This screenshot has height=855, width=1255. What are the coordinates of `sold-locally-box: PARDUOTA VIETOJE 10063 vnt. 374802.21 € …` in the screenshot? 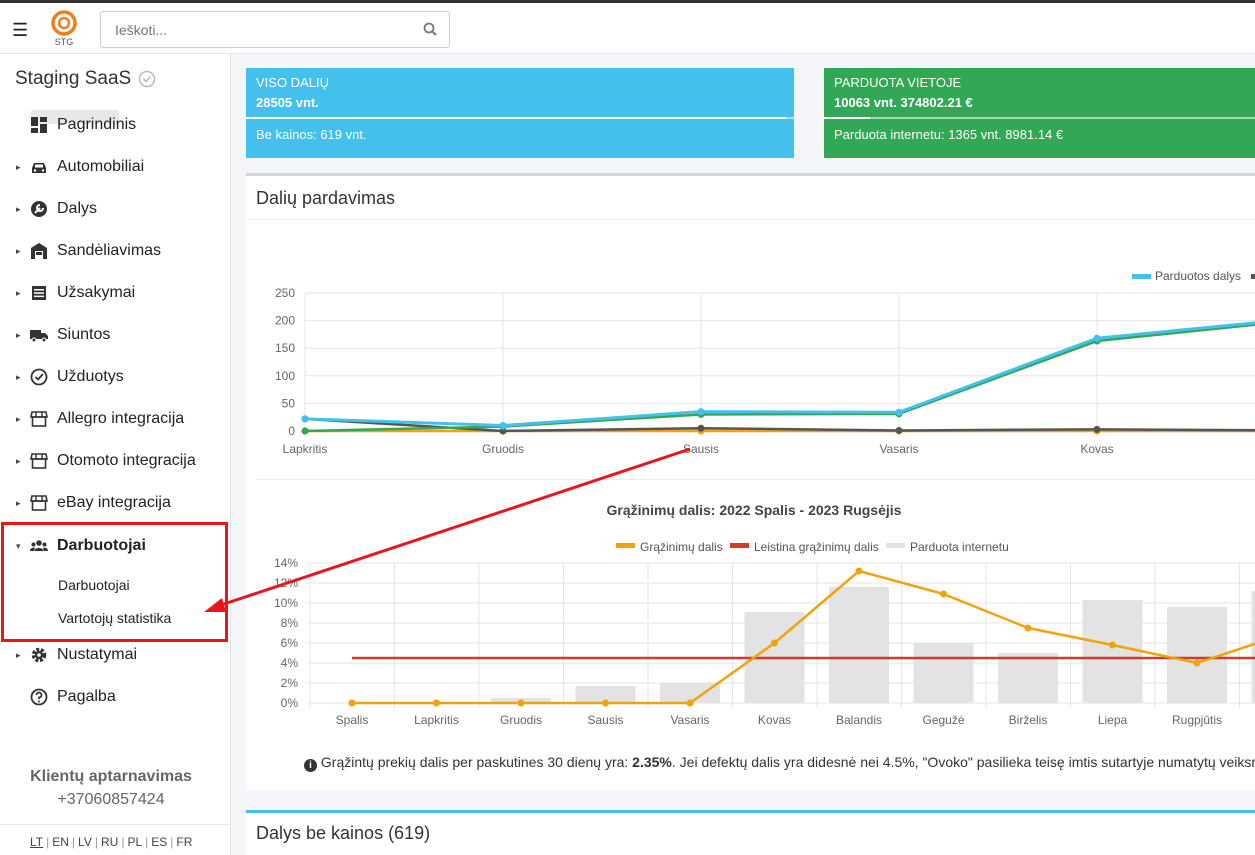 It's located at (1039, 113).